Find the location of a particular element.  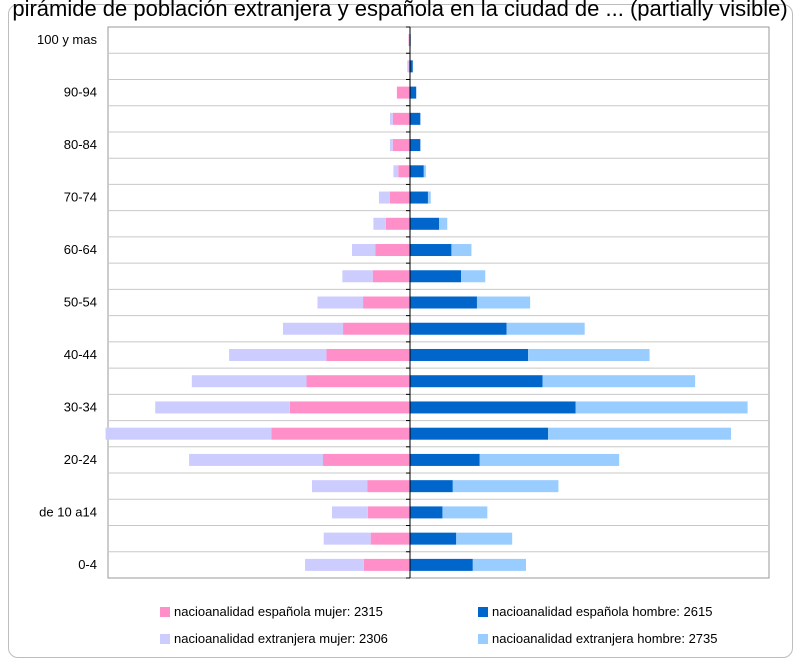

legend-item: nacioanalidad española hombre: 2615 is located at coordinates (595, 611).